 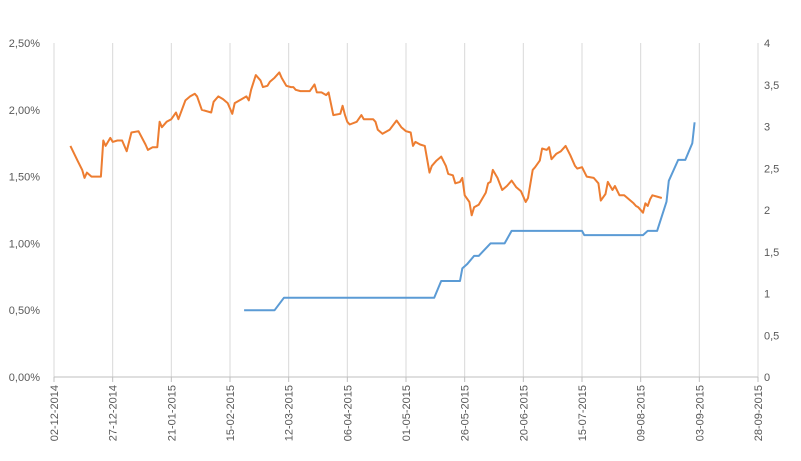 What do you see at coordinates (767, 44) in the screenshot?
I see `right-axis-tick-label: 4` at bounding box center [767, 44].